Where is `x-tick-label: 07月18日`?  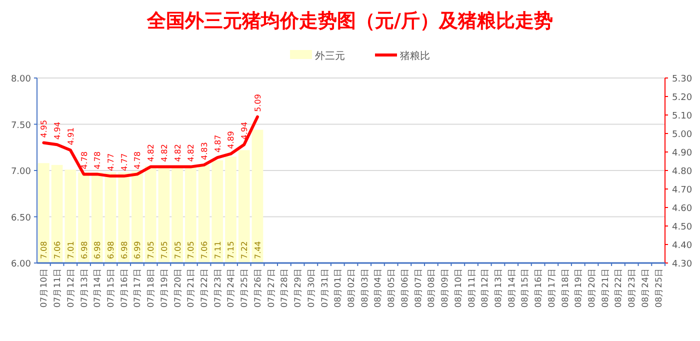
x-tick-label: 07月18日 is located at coordinates (151, 288).